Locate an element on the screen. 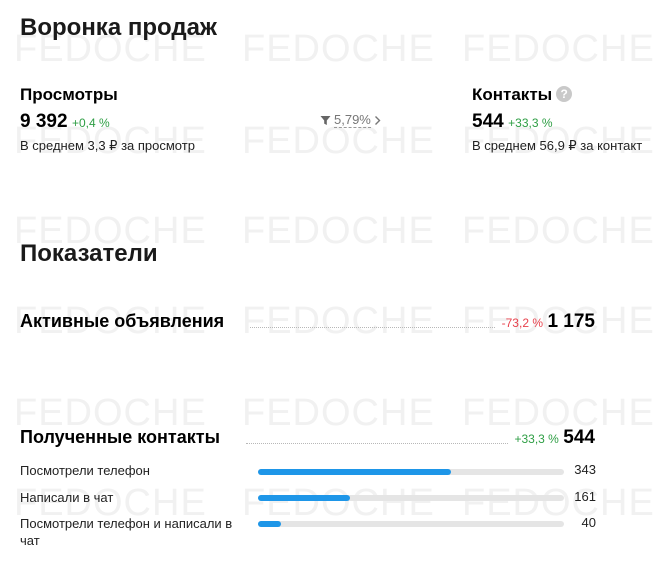 The width and height of the screenshot is (667, 588). phone-viewed-bar-fill is located at coordinates (354, 472).